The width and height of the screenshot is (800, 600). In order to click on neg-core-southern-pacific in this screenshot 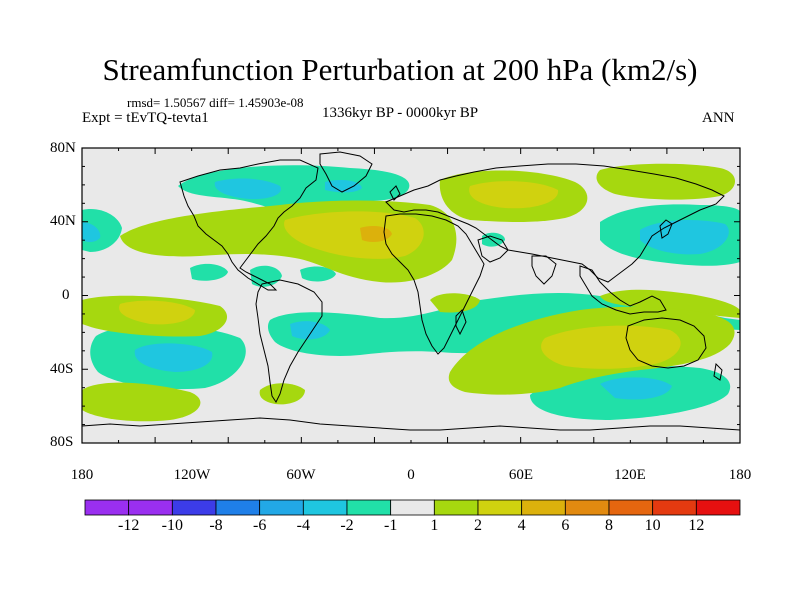, I will do `click(173, 357)`.